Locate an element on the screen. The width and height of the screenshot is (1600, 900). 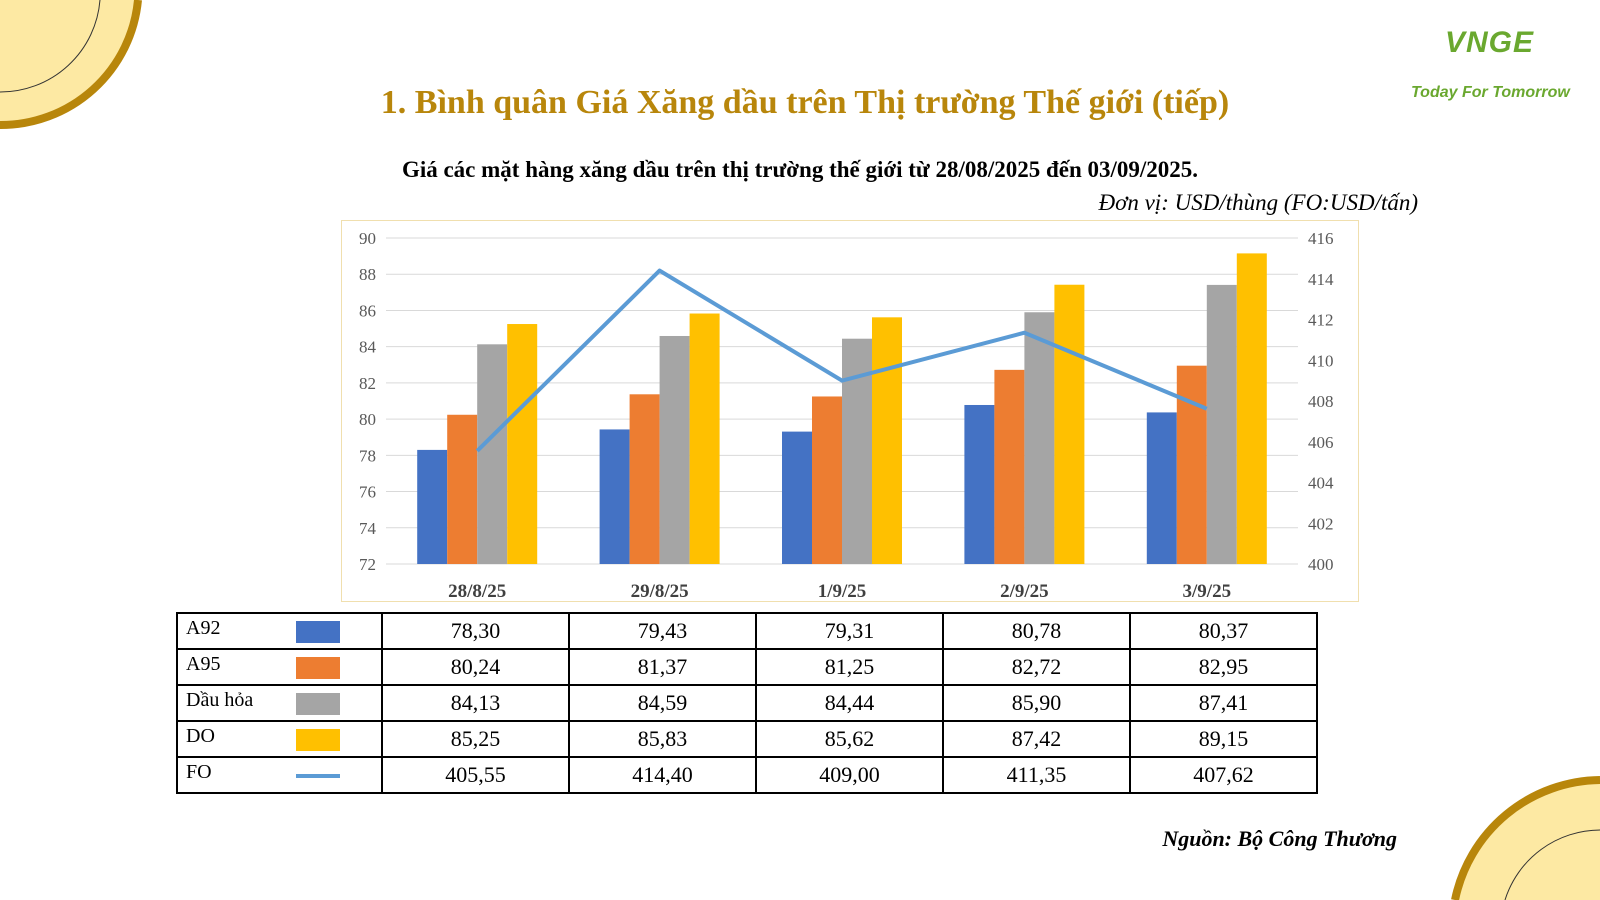
y2-tick-label: 412 is located at coordinates (1321, 320).